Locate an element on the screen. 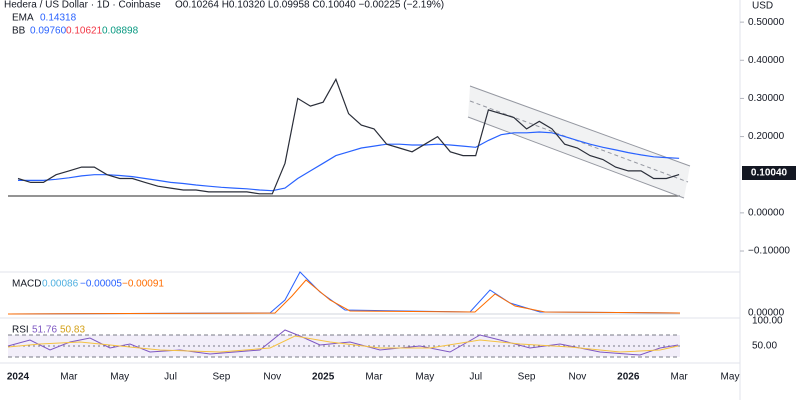 The height and width of the screenshot is (400, 800). rsi-ma-line is located at coordinates (343, 344).